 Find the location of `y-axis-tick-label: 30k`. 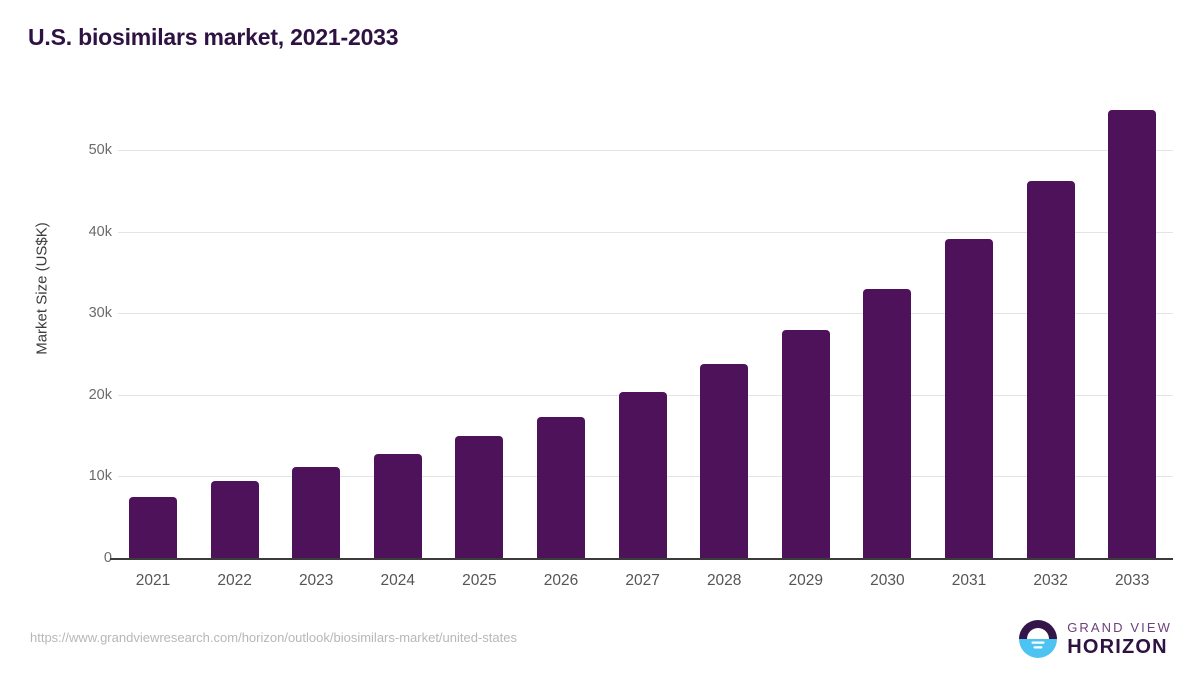

y-axis-tick-label: 30k is located at coordinates (100, 313).